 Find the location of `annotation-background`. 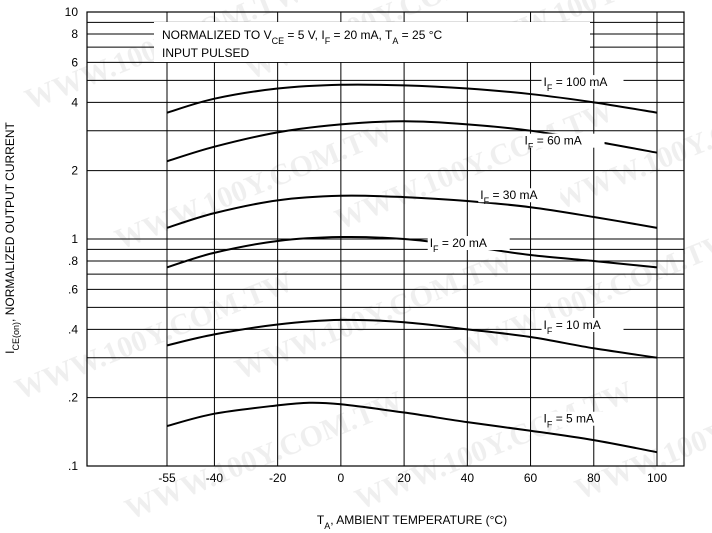

annotation-background is located at coordinates (372, 42).